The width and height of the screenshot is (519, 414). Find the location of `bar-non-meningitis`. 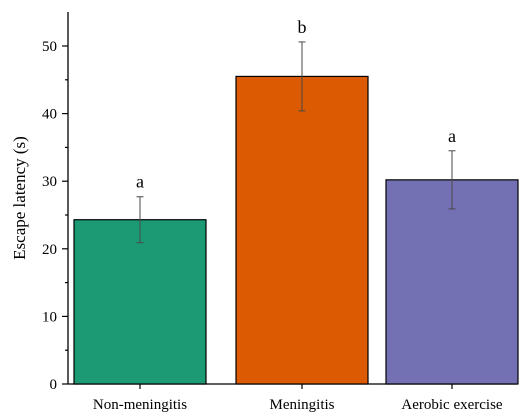

bar-non-meningitis is located at coordinates (140, 302).